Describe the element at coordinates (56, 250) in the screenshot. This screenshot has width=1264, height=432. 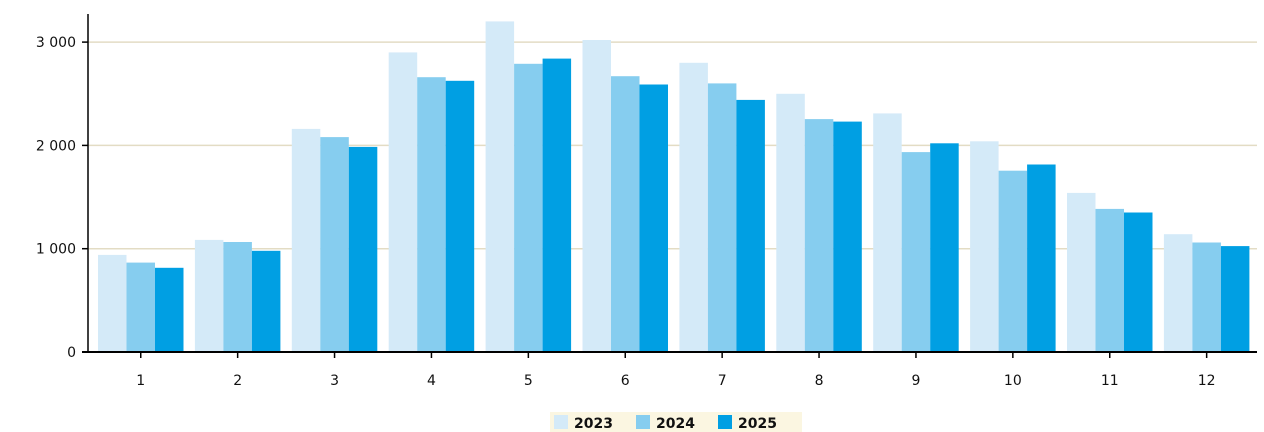
I see `y-tick-label: 1 000` at that location.